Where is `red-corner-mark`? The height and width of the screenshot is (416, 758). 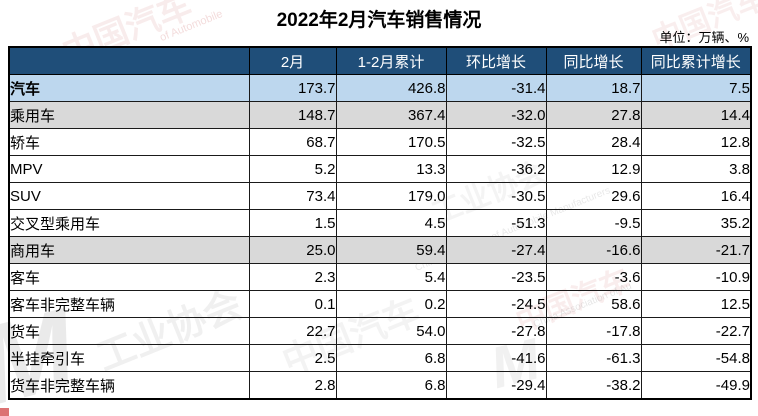 red-corner-mark is located at coordinates (4, 412).